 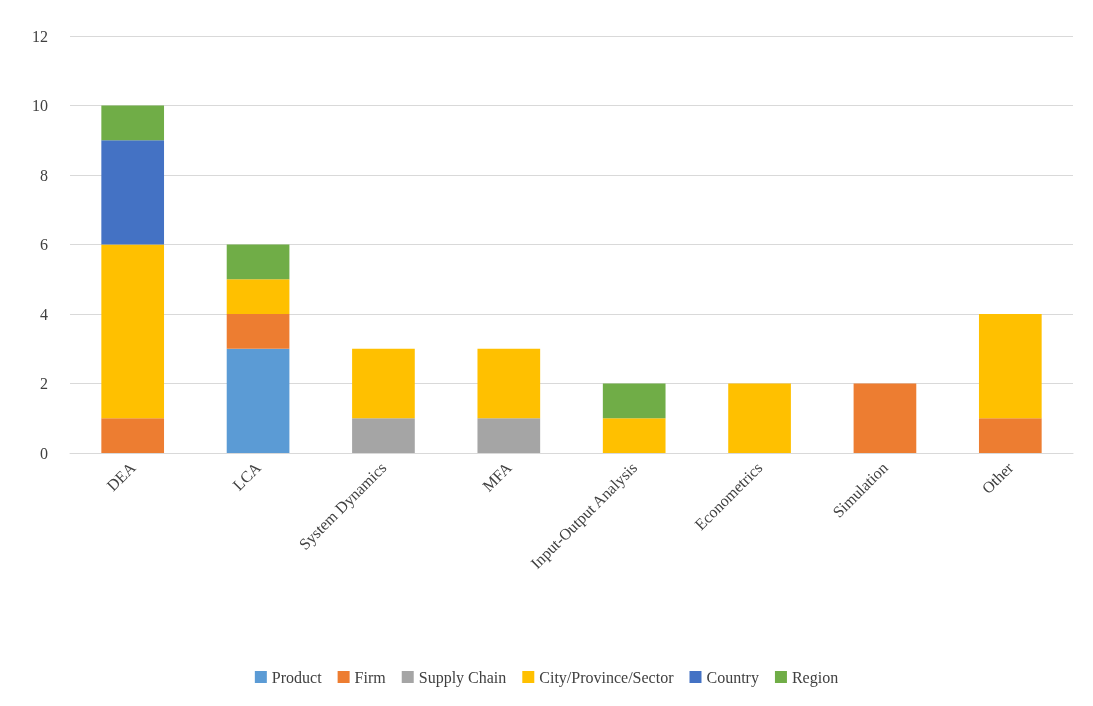 I want to click on legend-label: Country, so click(x=732, y=677).